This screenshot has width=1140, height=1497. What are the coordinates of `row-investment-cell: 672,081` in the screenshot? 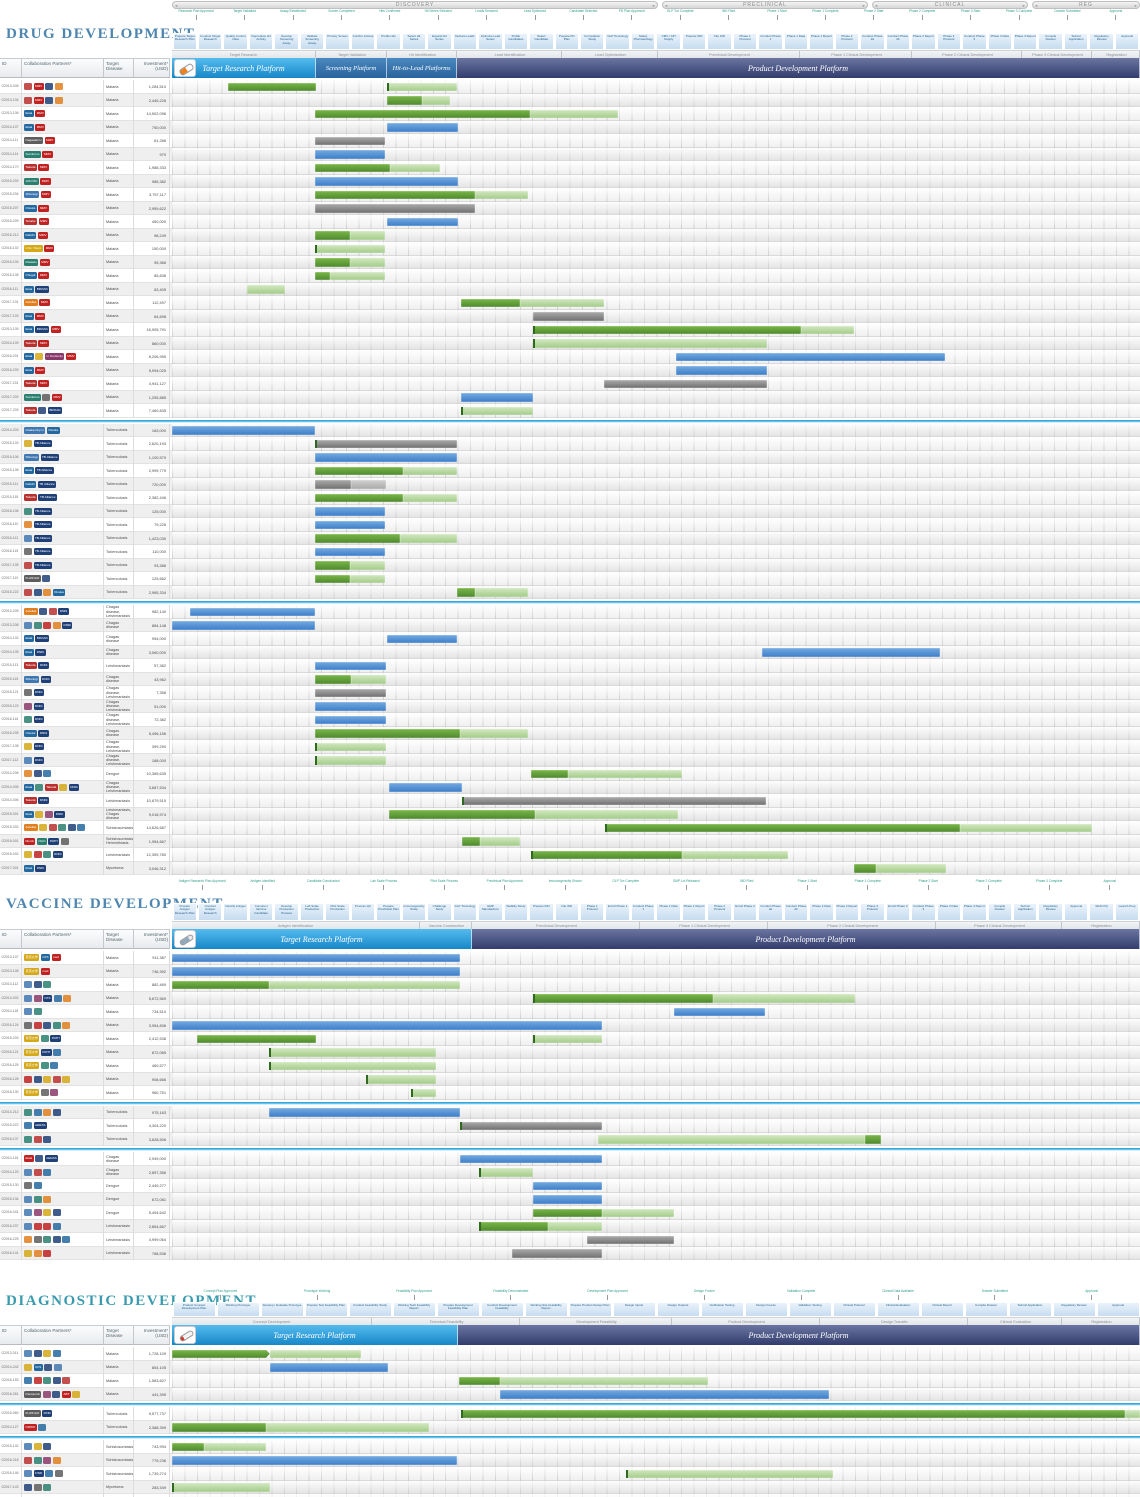 It's located at (152, 1199).